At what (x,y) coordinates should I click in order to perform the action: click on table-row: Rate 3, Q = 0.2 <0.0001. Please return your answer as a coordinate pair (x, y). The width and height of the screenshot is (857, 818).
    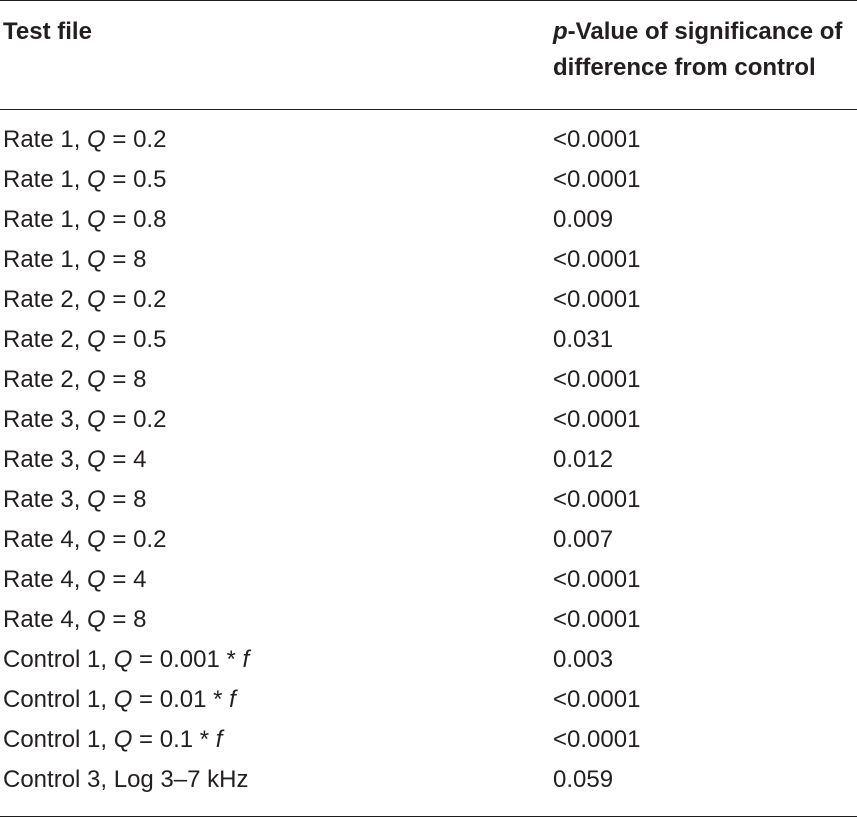
    Looking at the image, I should click on (428, 420).